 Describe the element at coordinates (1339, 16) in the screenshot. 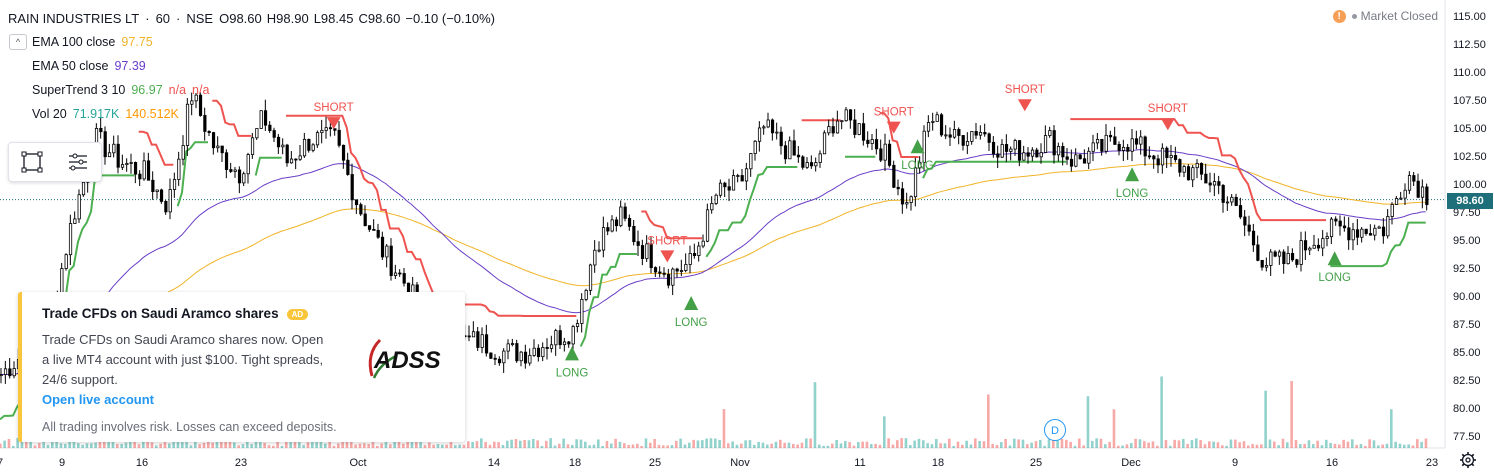

I see `warning-icon: !` at that location.